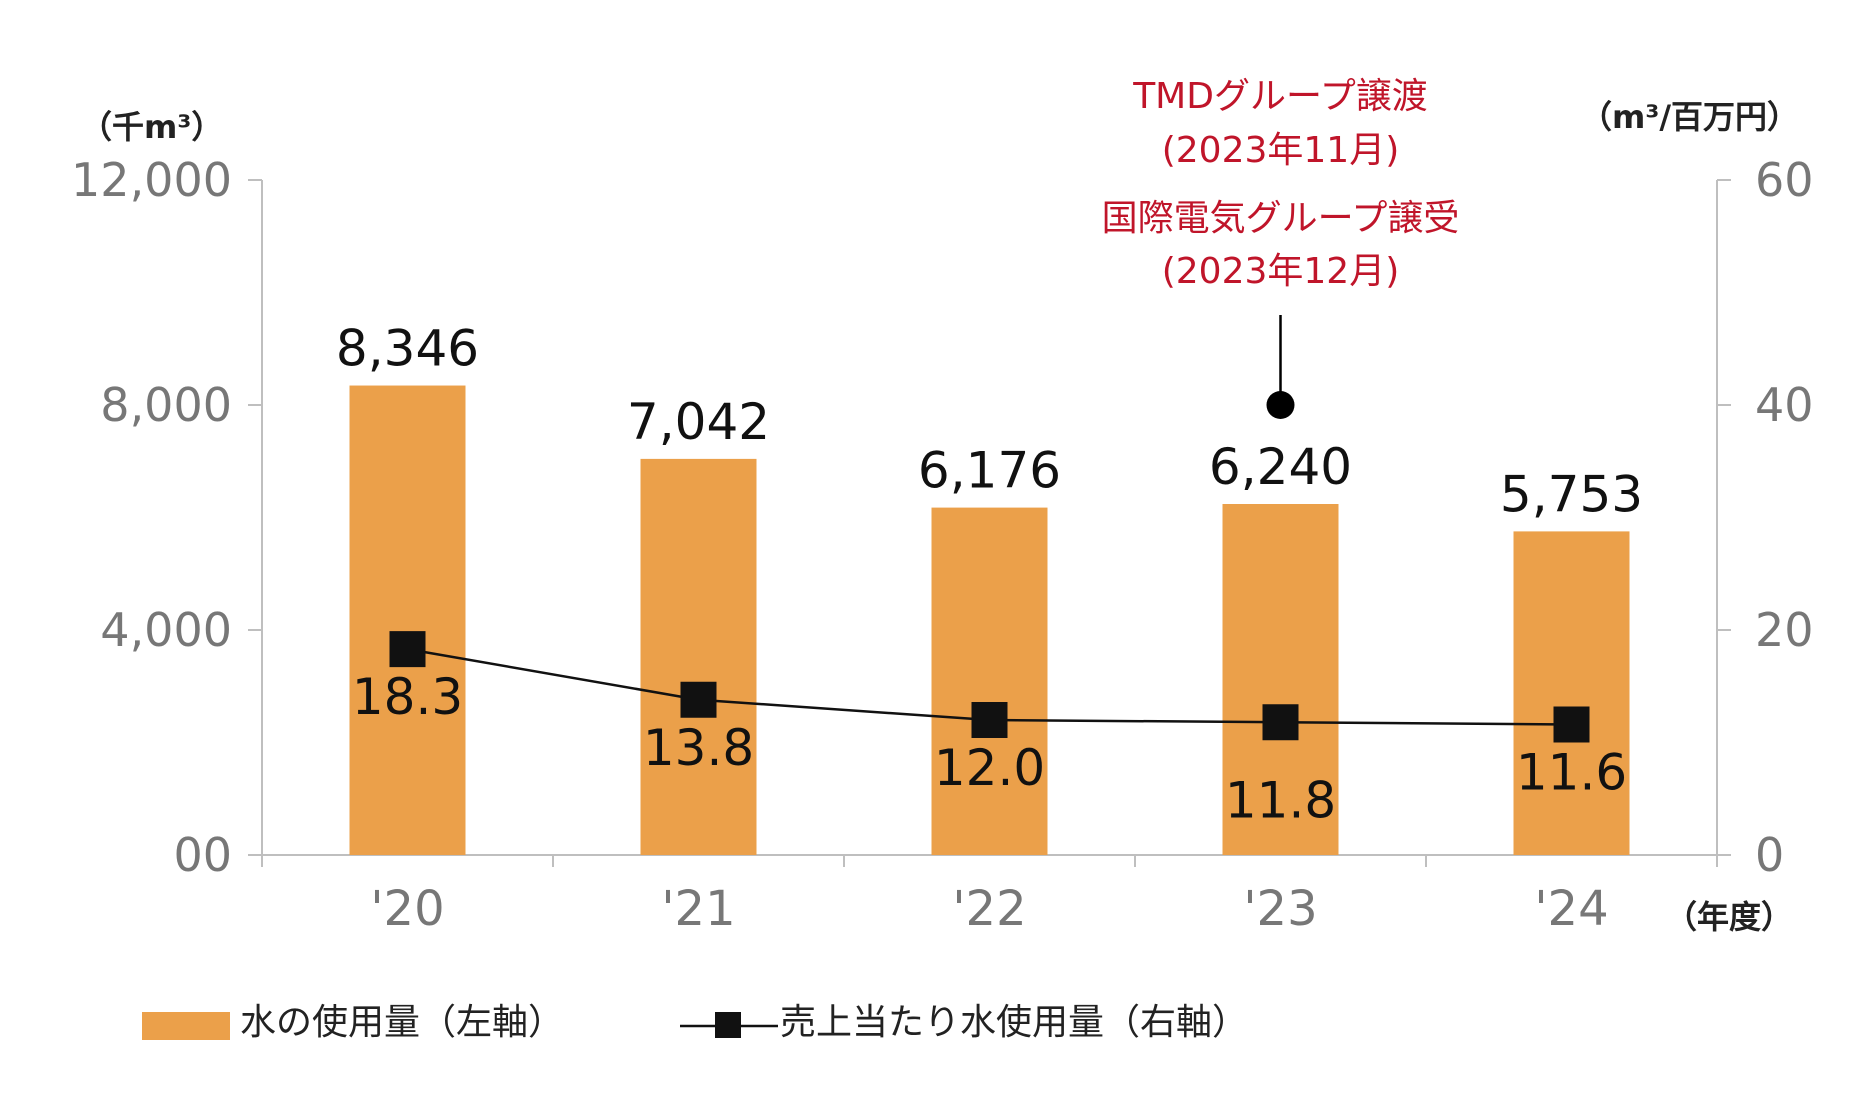 The width and height of the screenshot is (1860, 1093). What do you see at coordinates (695, 1022) in the screenshot?
I see `legend: 水の使用量（左軸） 売上当たり水使用量（右軸）` at bounding box center [695, 1022].